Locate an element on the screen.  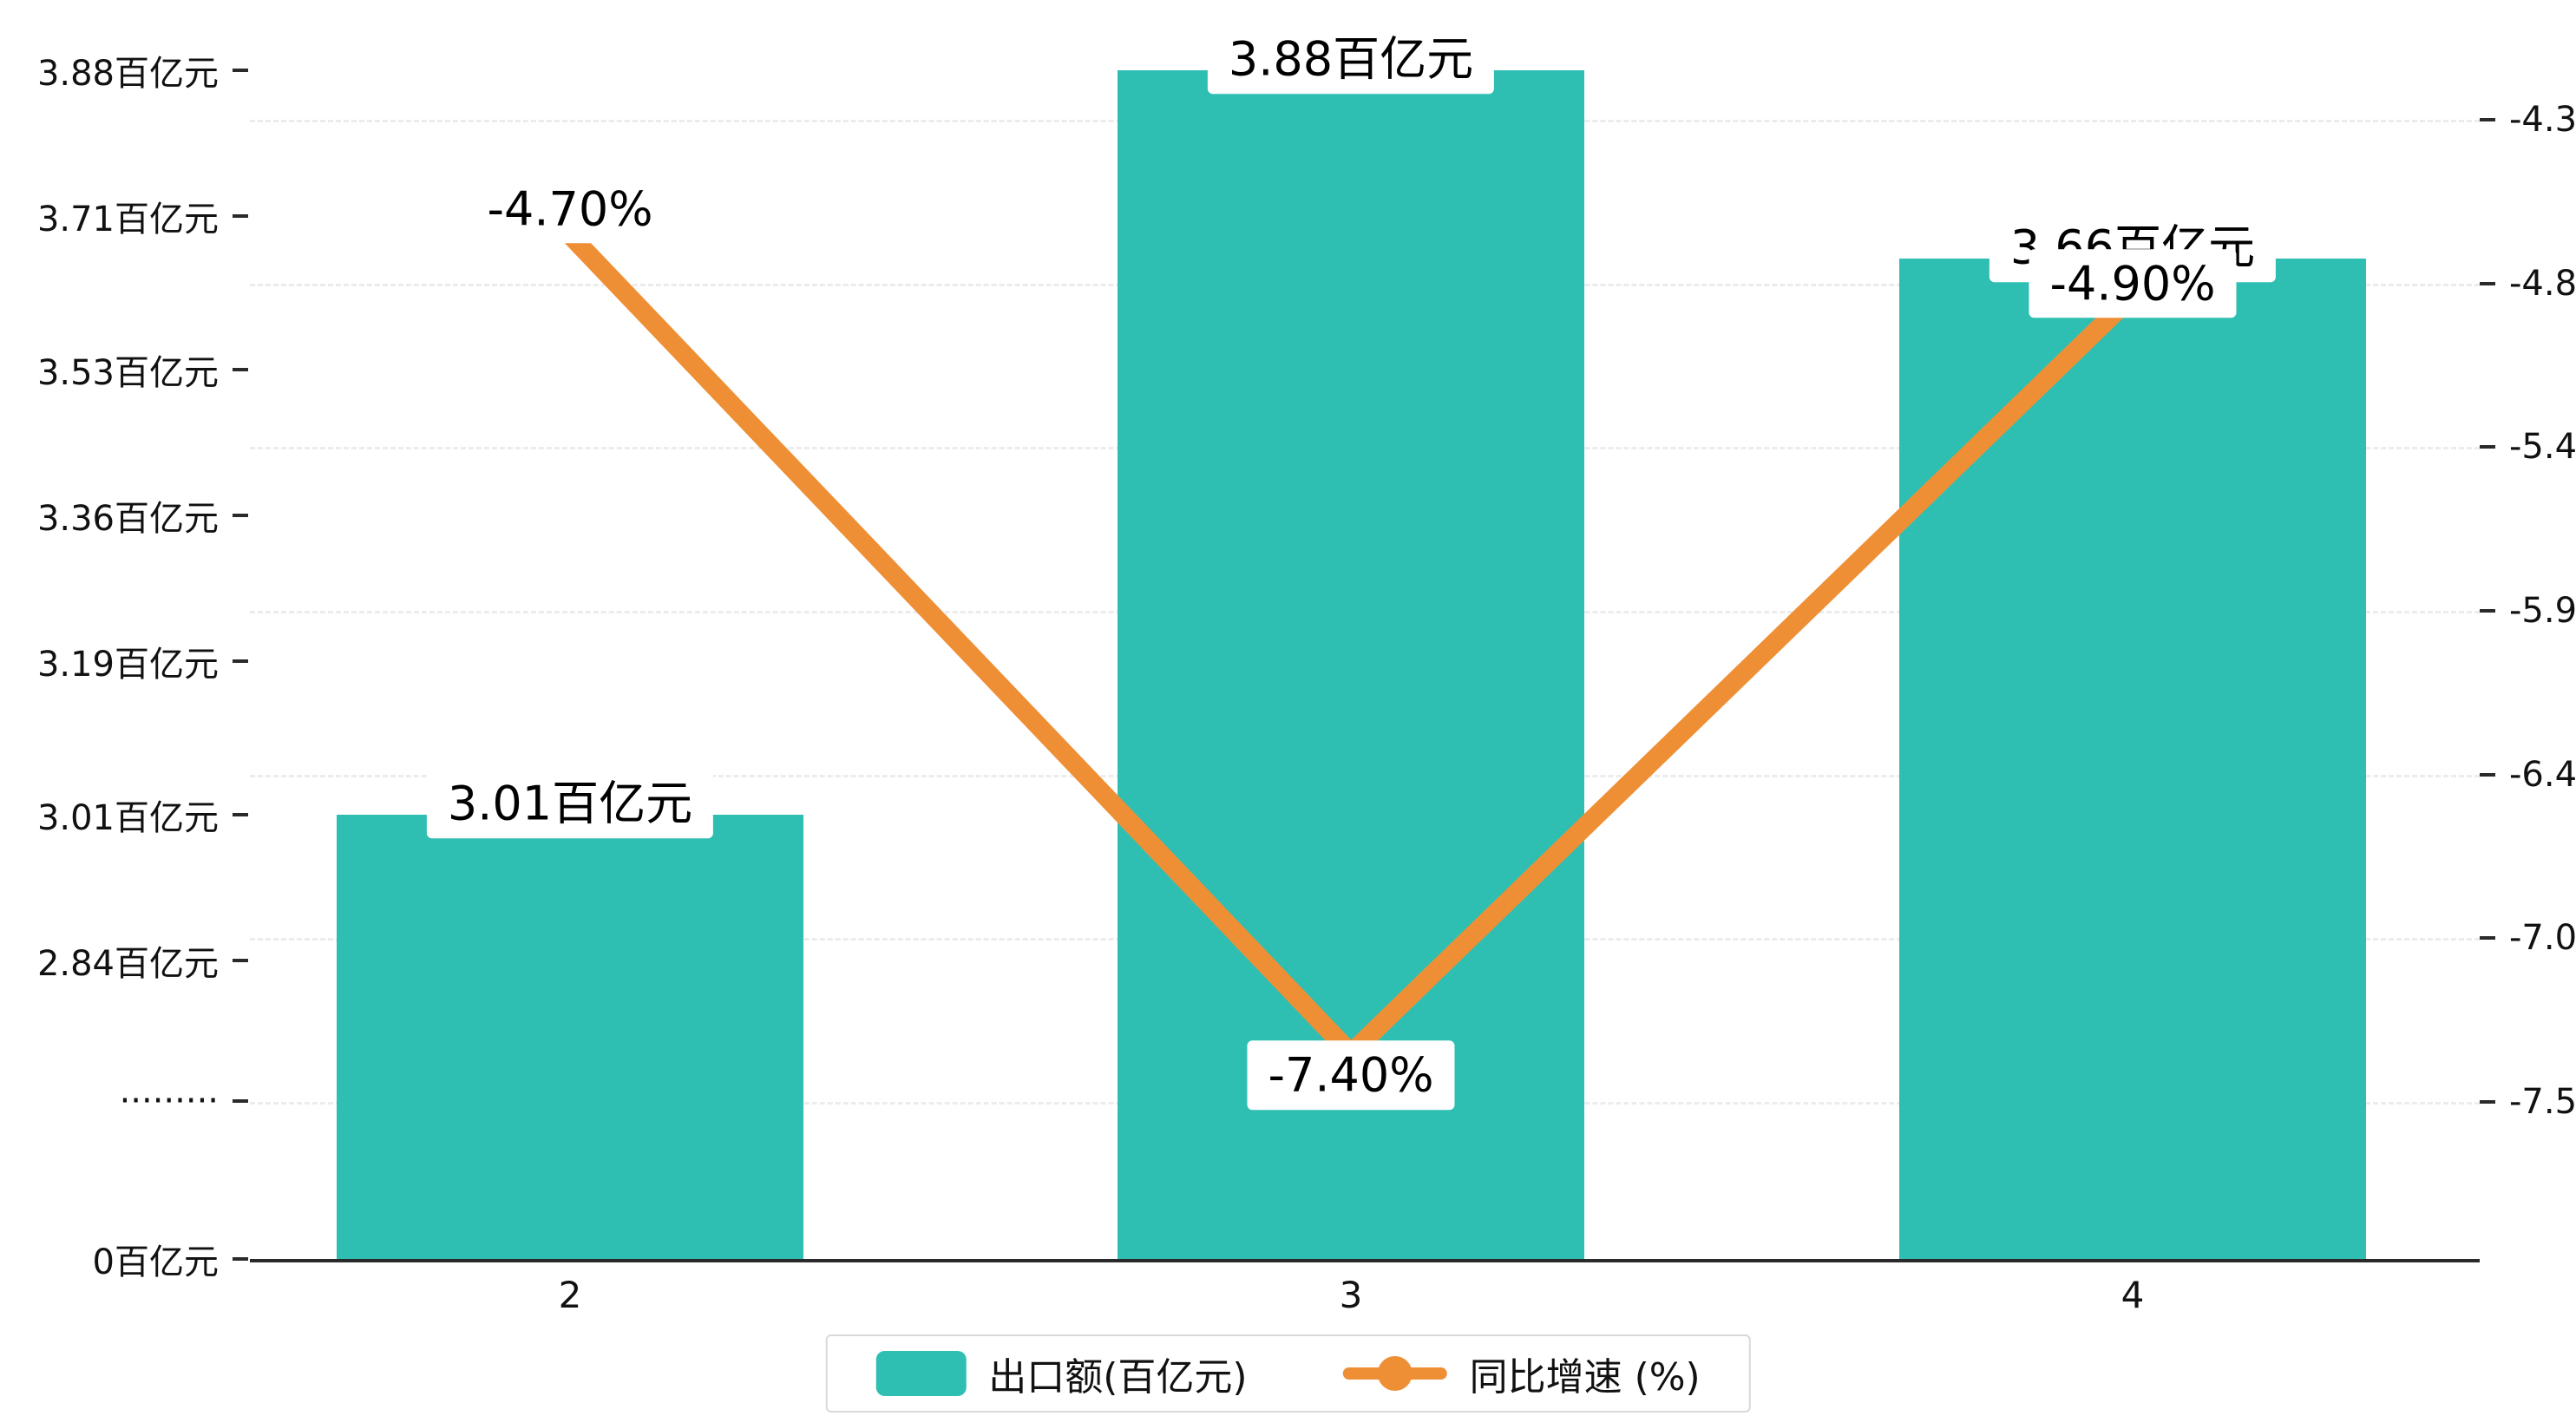
bar-swatch-icon is located at coordinates (921, 1373).